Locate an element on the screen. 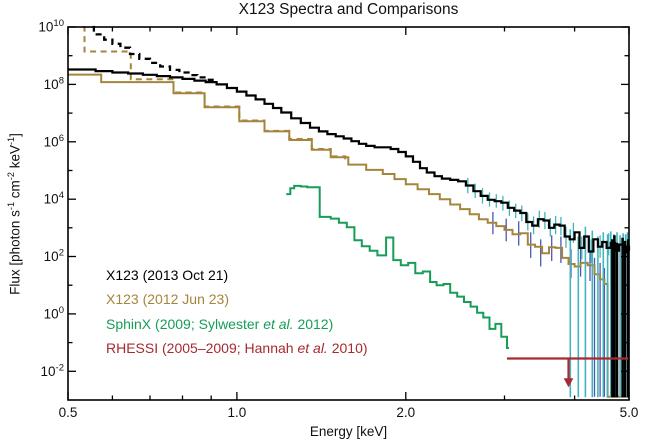 The width and height of the screenshot is (650, 447). y-axis-label-wrap: Flux [photon s-1 cm-2 keV-1] is located at coordinates (15, 223).